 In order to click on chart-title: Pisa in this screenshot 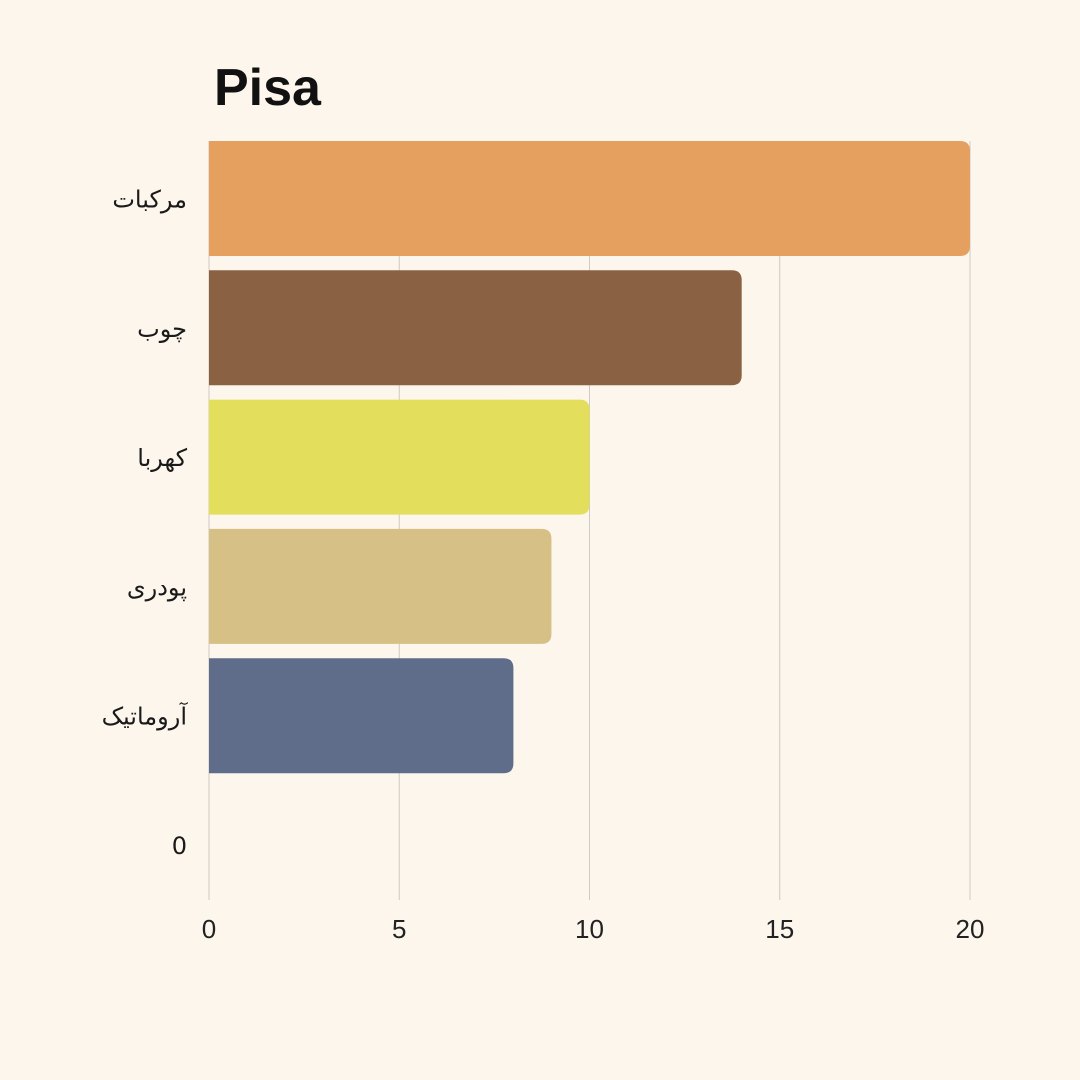, I will do `click(267, 88)`.